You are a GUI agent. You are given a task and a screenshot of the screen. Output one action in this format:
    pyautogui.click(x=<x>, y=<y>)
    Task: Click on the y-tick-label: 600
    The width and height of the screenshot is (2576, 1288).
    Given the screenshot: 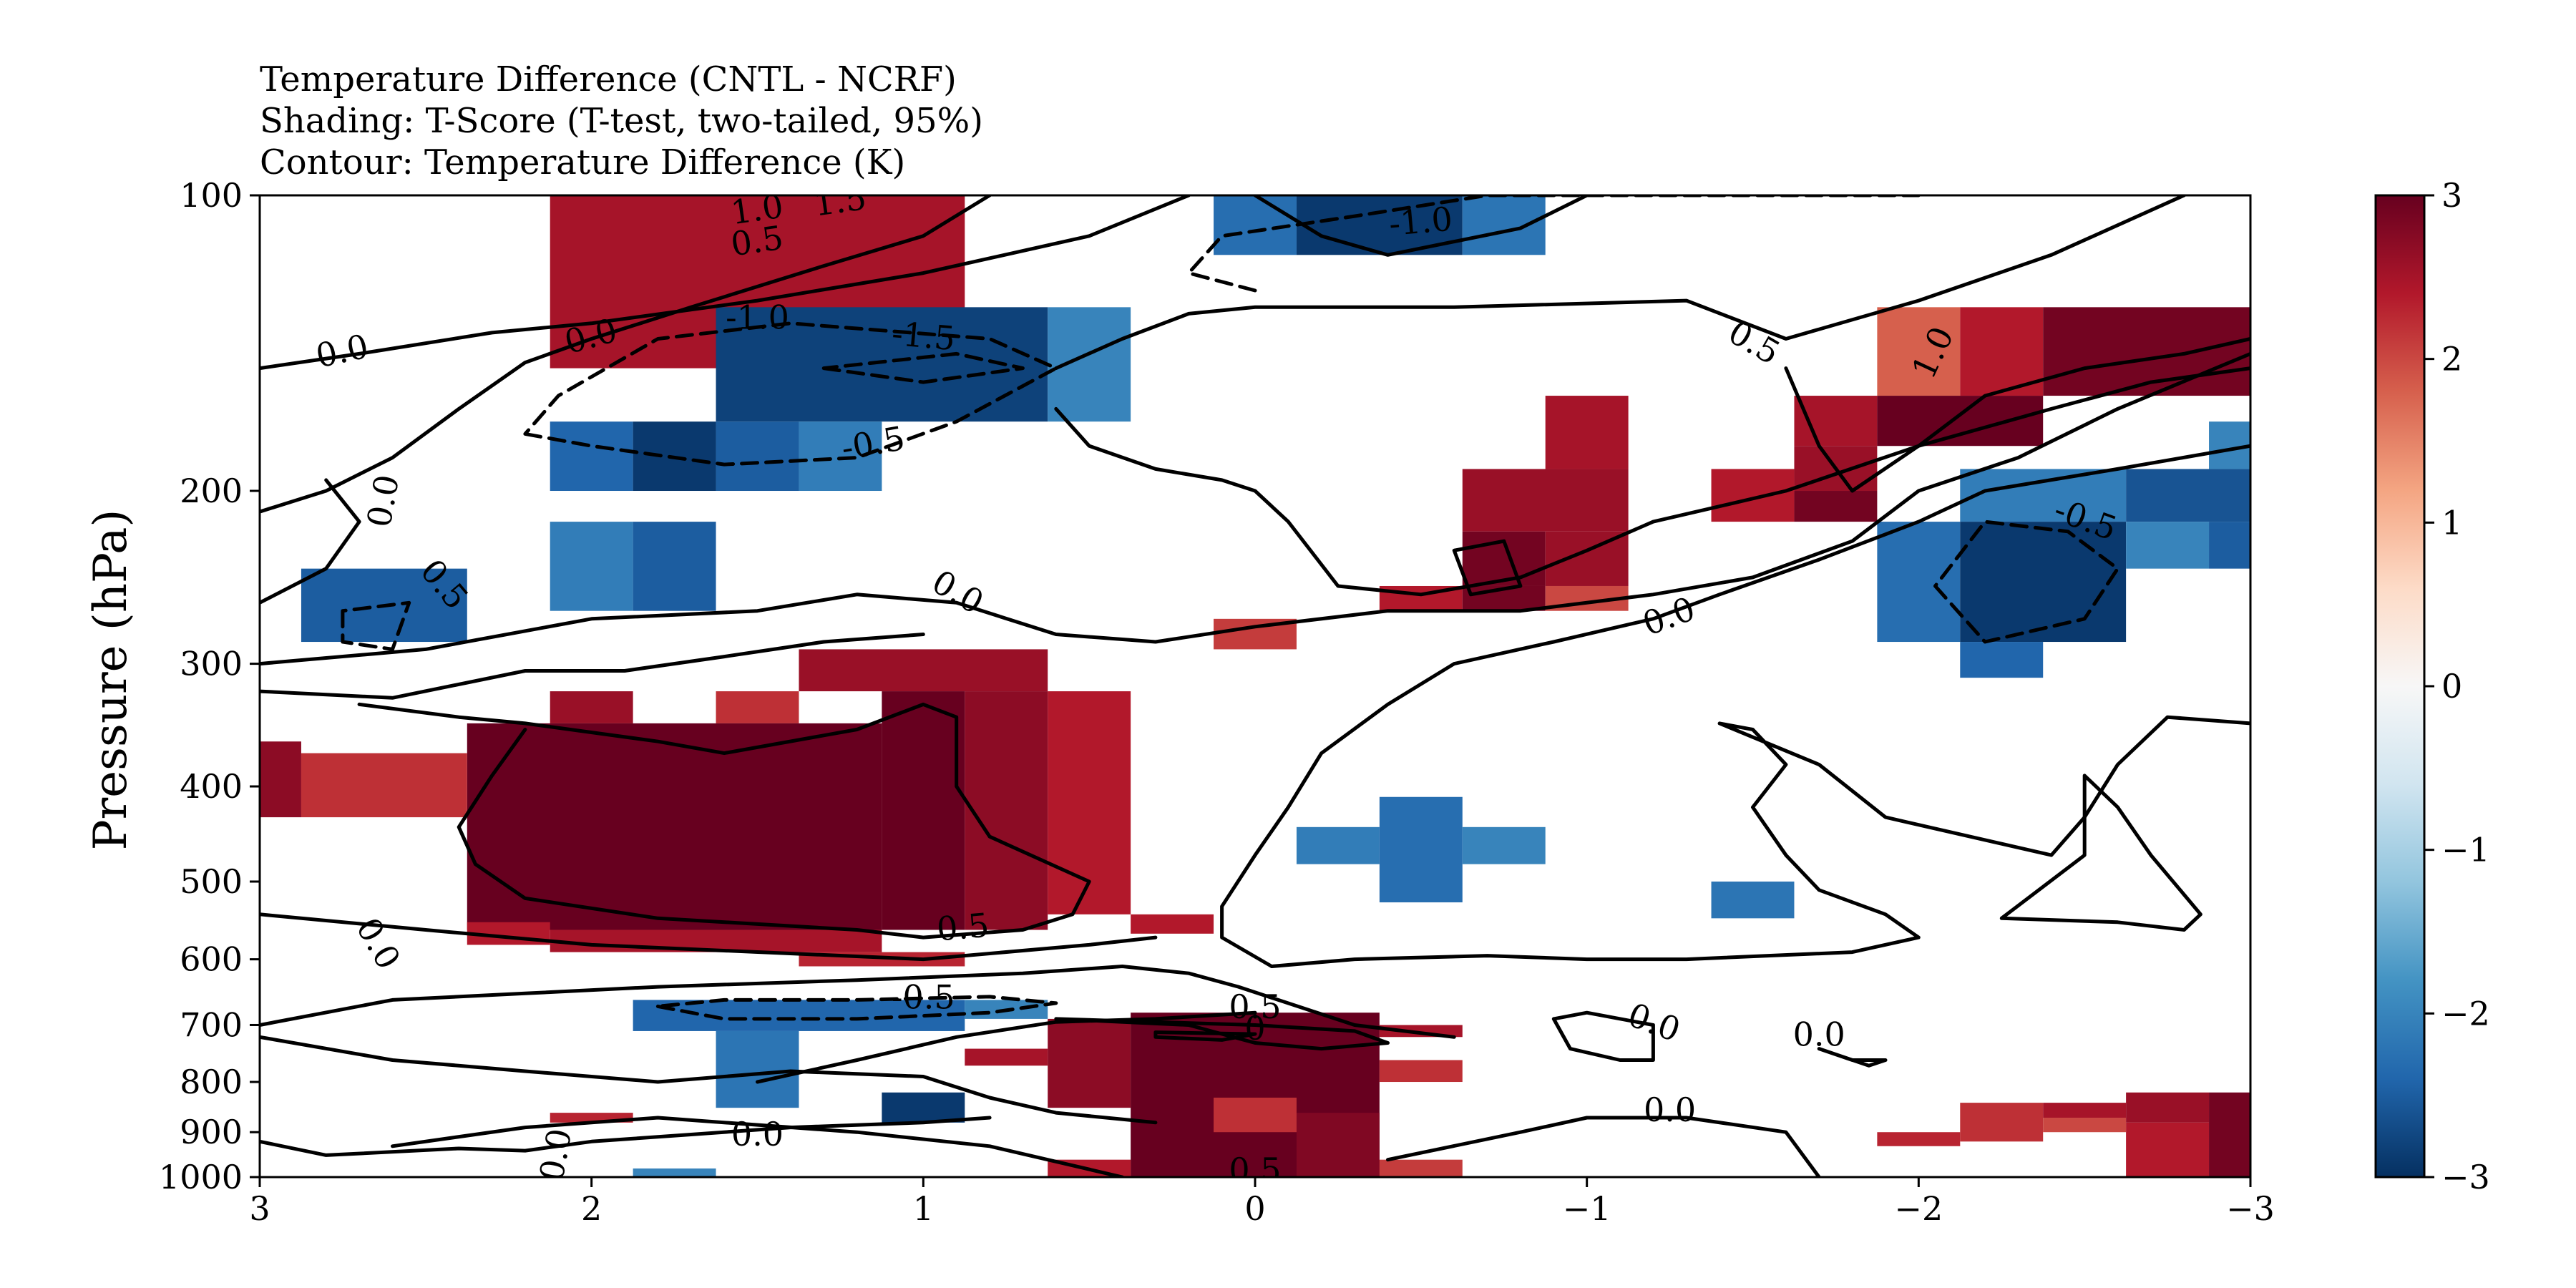 What is the action you would take?
    pyautogui.click(x=211, y=959)
    